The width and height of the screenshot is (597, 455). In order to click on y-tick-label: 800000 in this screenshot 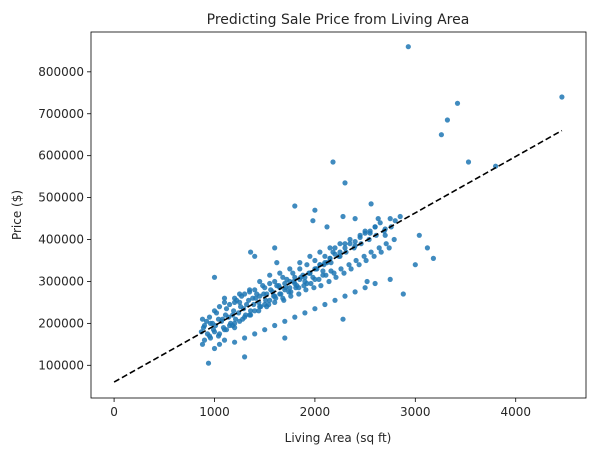, I will do `click(61, 72)`.